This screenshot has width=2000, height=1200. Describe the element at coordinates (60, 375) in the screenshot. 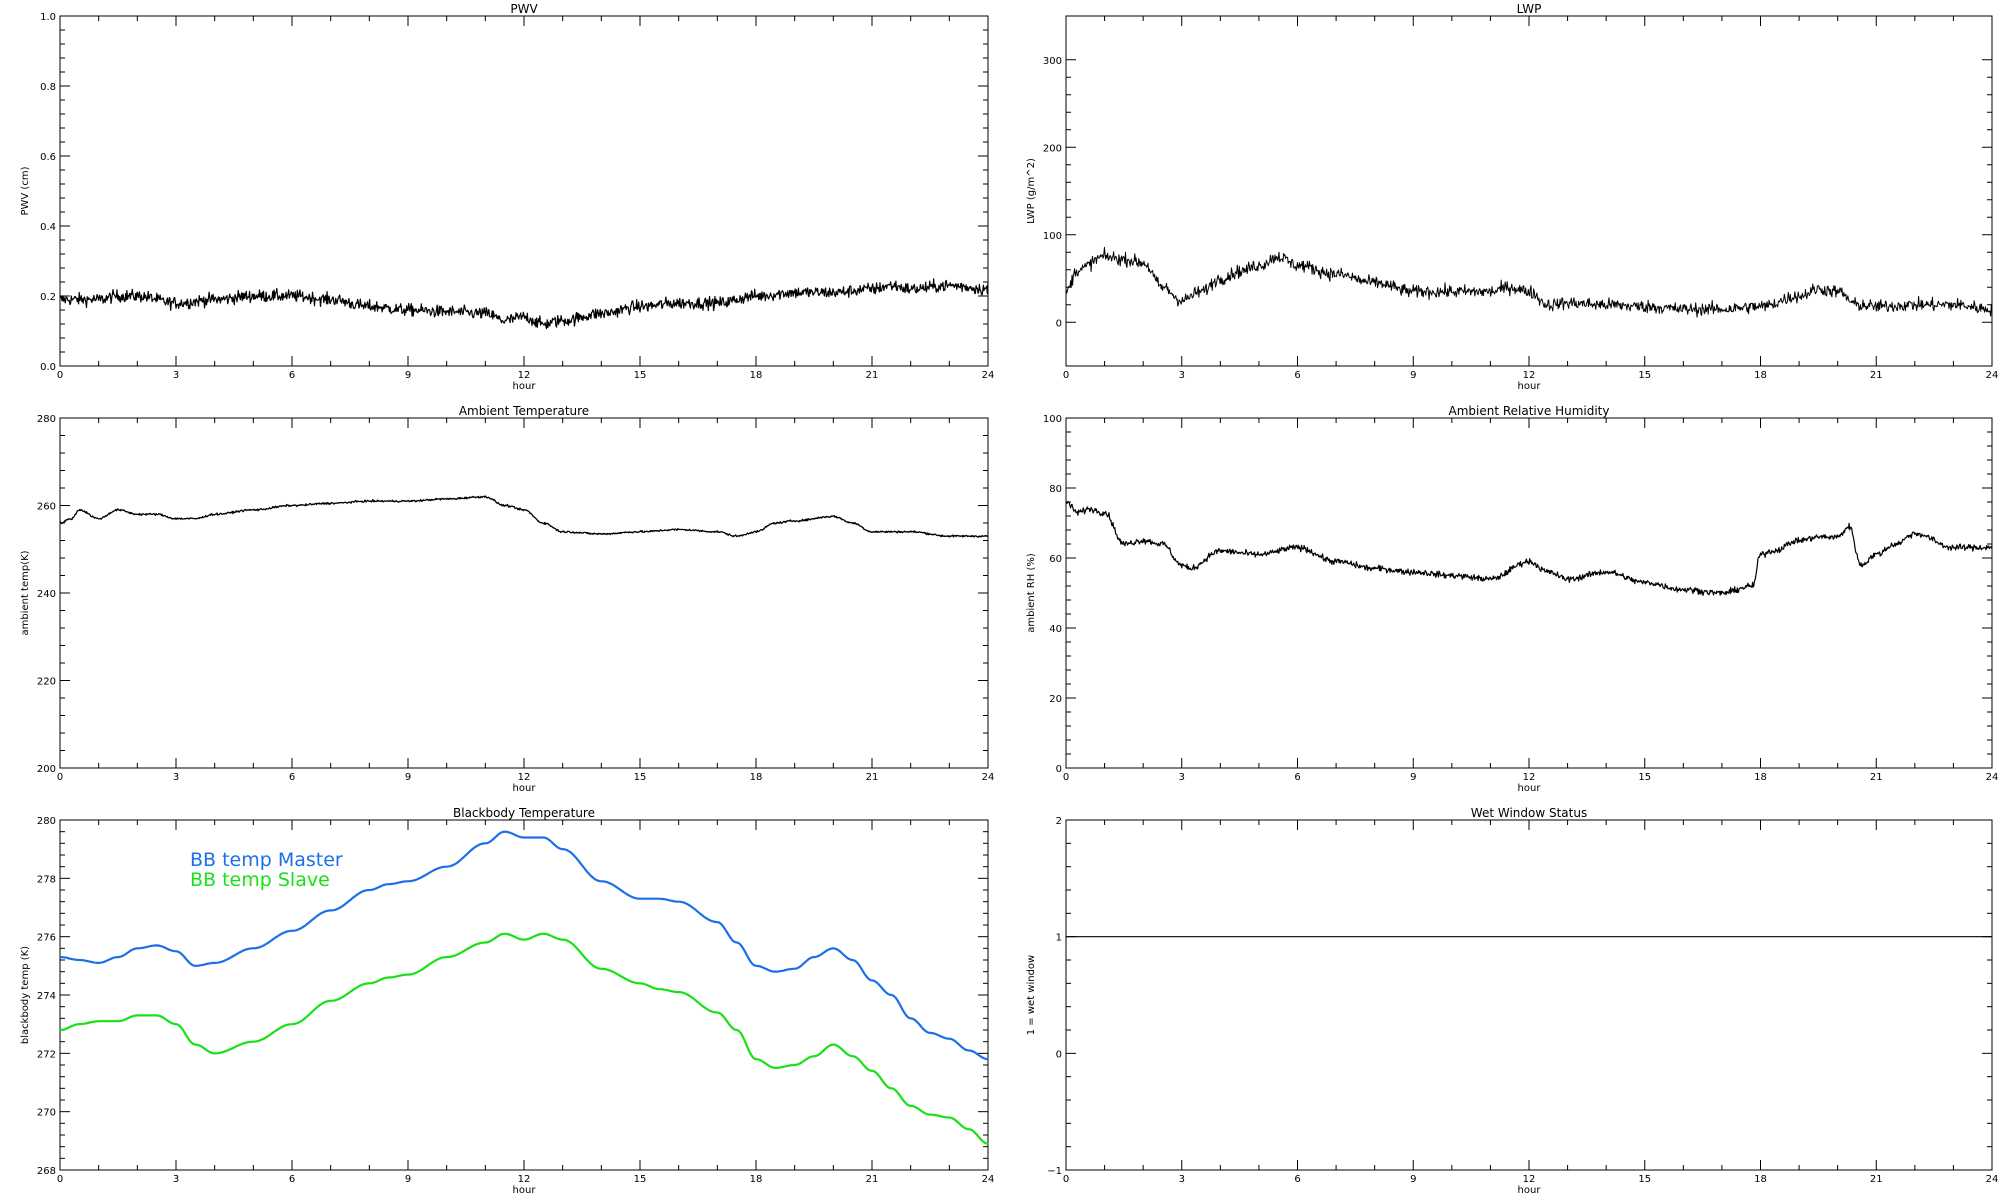

I see `pwv-xtick-label: 0` at that location.